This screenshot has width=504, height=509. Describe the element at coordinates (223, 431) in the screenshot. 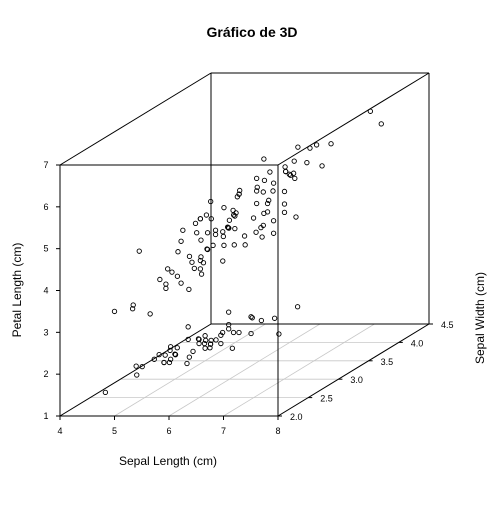

I see `x-tick-label: 7` at that location.